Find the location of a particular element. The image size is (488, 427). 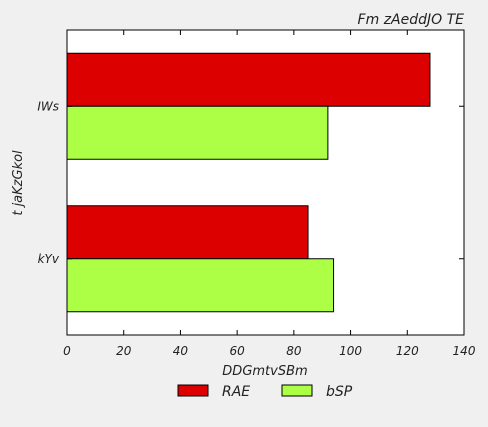

x-tick-label: 80 is located at coordinates (294, 351).